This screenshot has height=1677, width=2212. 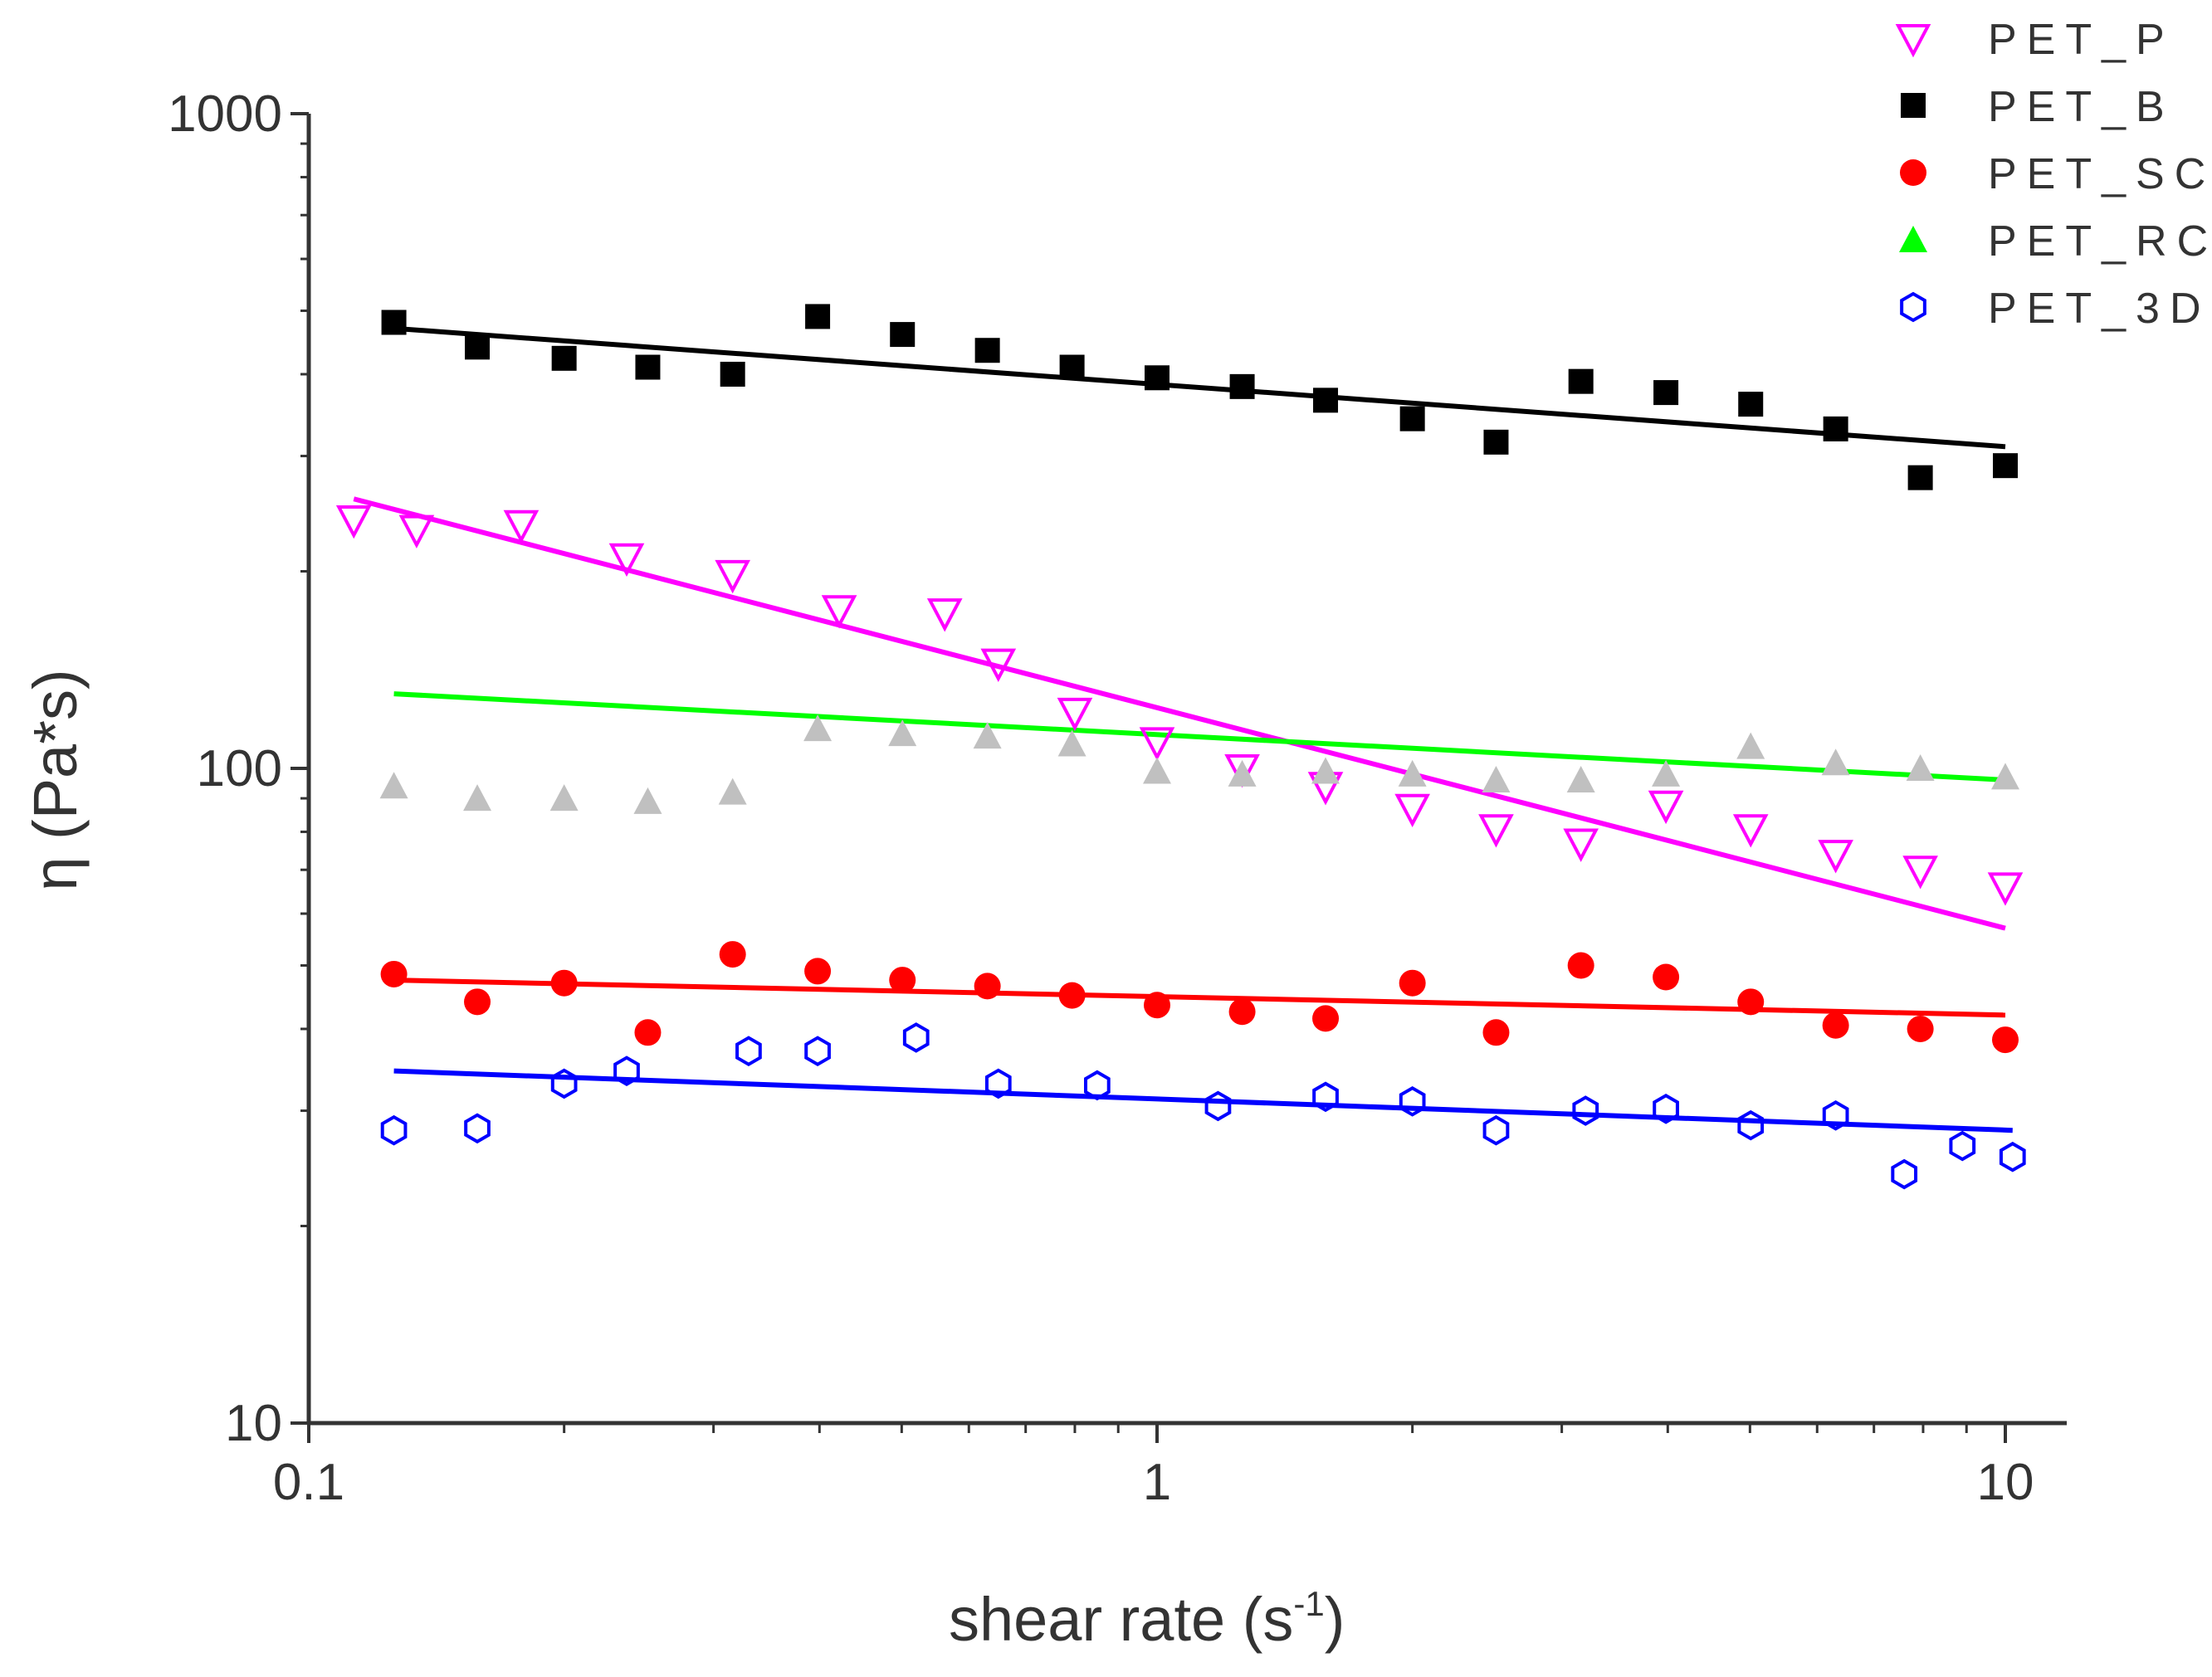 I want to click on x-tick-label: 10, so click(x=2006, y=1482).